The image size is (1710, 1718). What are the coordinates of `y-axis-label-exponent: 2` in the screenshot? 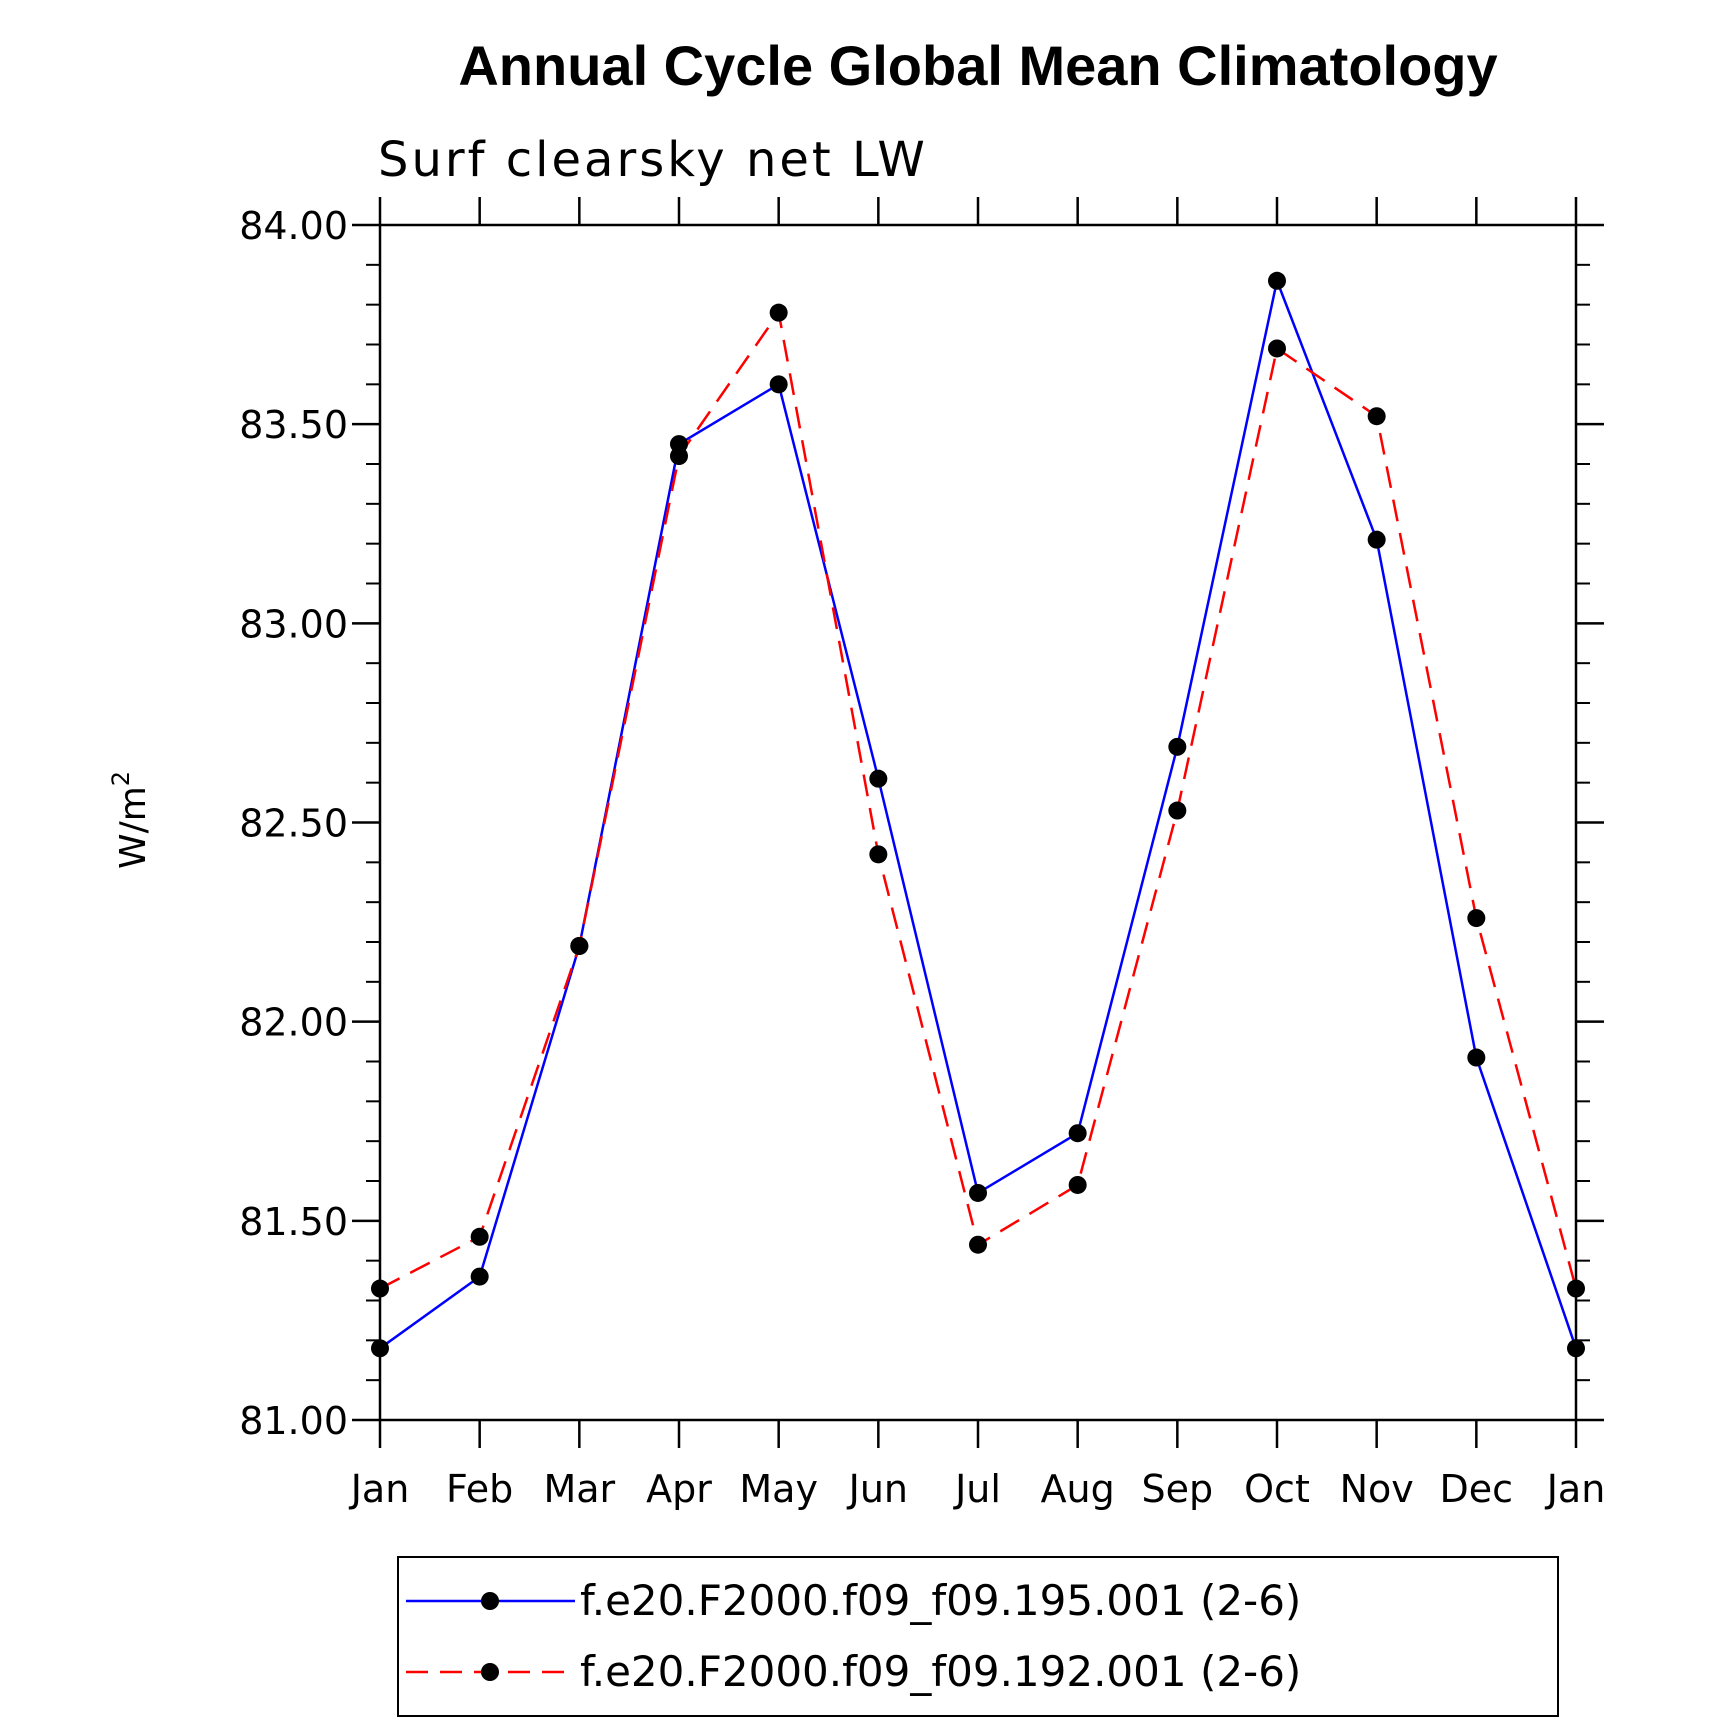 It's located at (121, 778).